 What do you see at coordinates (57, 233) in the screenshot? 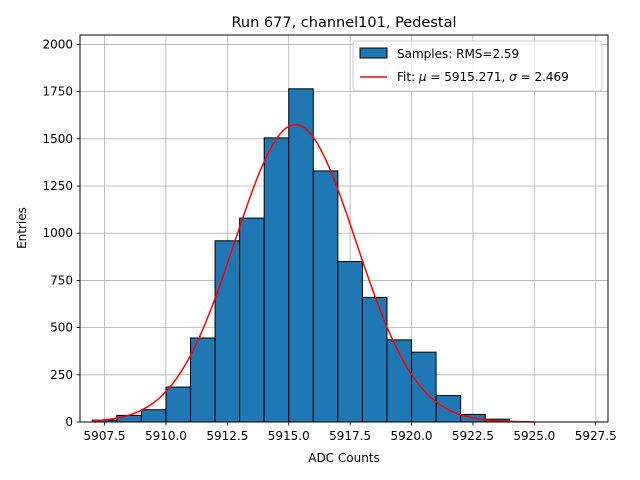
I see `y-tick-label: 1000` at bounding box center [57, 233].